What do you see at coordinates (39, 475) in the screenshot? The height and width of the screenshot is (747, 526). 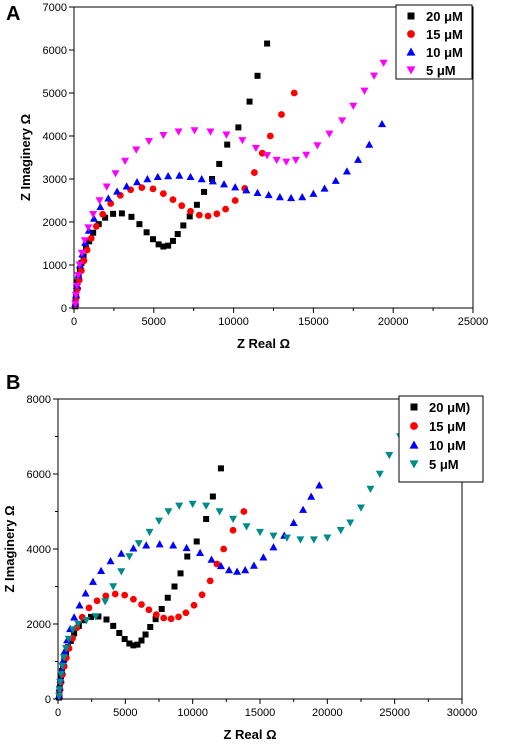 I see `y-tick-label: 6000` at bounding box center [39, 475].